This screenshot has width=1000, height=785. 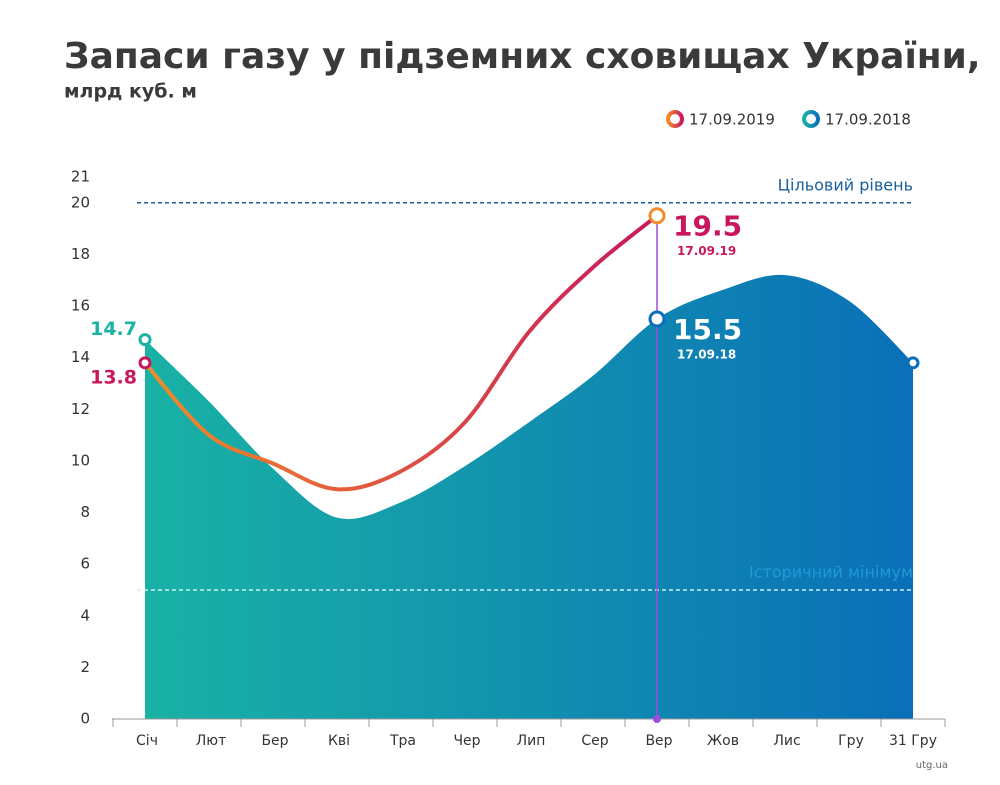 I want to click on y-tick-label: 12, so click(x=80, y=409).